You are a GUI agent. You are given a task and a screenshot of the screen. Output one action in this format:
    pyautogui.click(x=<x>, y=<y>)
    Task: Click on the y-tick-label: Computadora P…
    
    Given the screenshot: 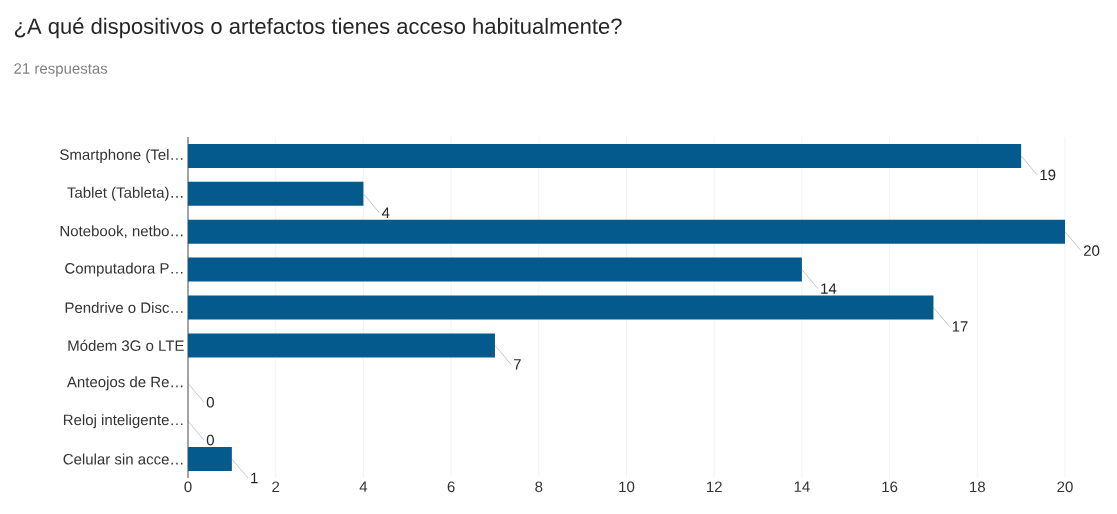 What is the action you would take?
    pyautogui.click(x=124, y=269)
    